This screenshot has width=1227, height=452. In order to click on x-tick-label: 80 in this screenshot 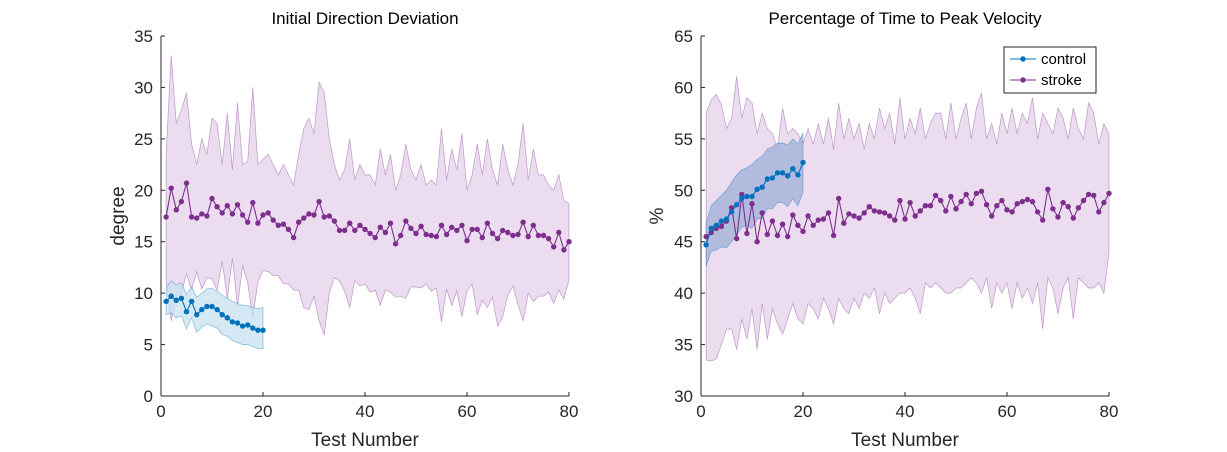, I will do `click(569, 411)`.